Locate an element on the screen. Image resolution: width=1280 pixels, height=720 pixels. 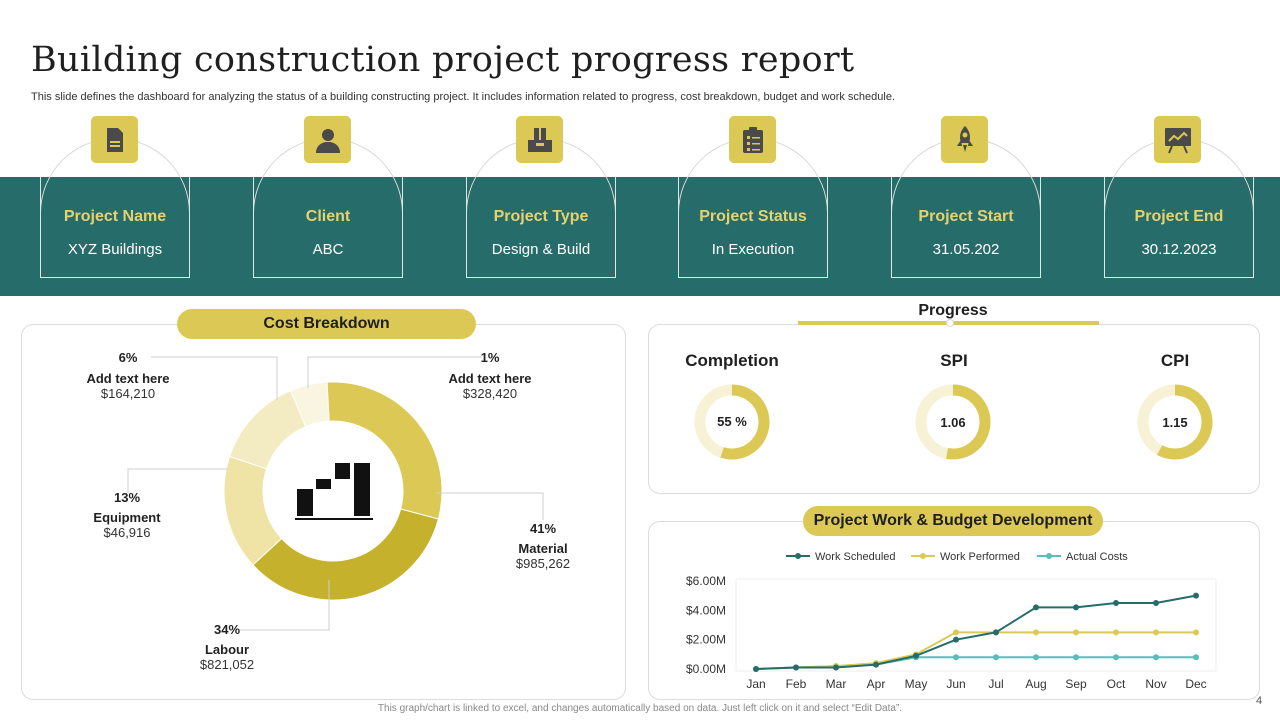
cost-amount: $46,916 is located at coordinates (127, 532).